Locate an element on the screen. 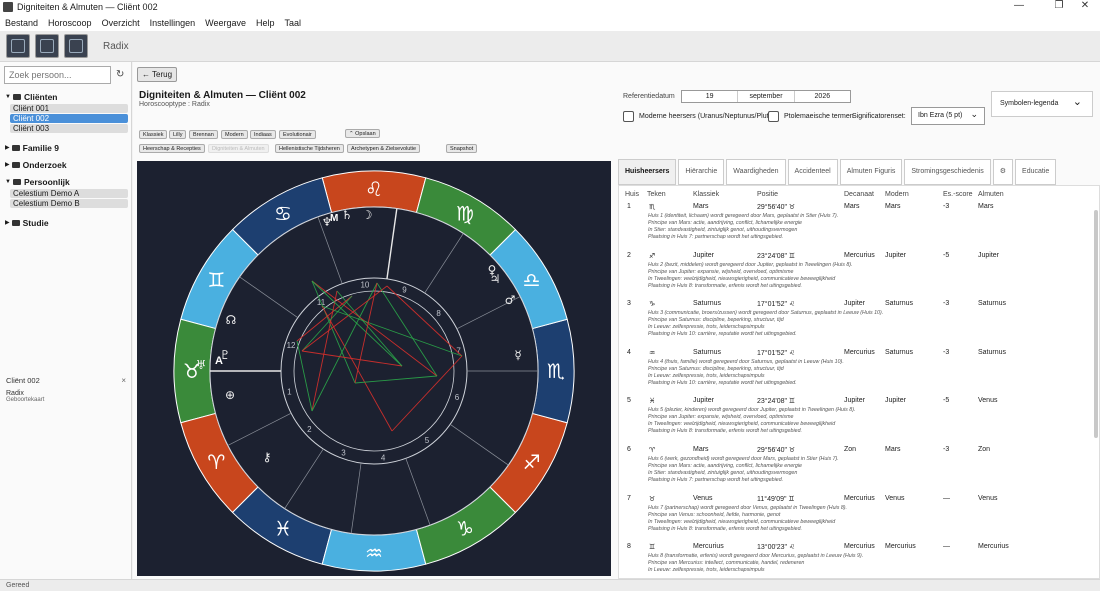  tab-stromingsgeschiedenis: Stromingsgeschiedenis is located at coordinates (947, 172).